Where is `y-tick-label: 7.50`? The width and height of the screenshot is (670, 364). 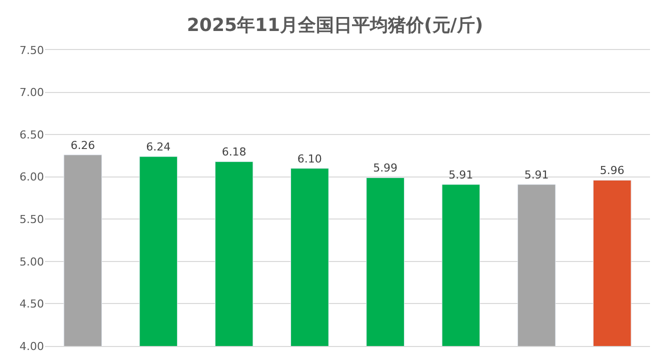
y-tick-label: 7.50 is located at coordinates (32, 50).